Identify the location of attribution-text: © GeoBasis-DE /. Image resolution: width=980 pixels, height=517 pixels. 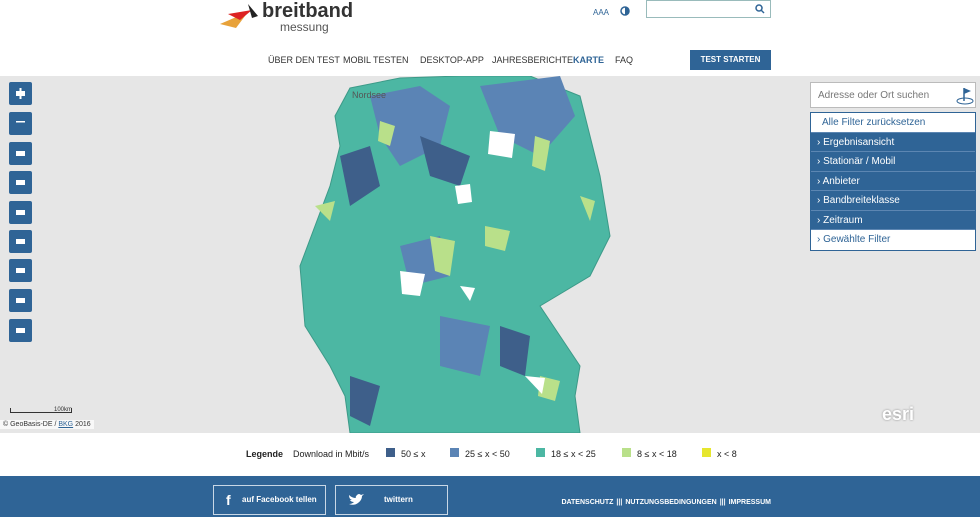
(31, 424).